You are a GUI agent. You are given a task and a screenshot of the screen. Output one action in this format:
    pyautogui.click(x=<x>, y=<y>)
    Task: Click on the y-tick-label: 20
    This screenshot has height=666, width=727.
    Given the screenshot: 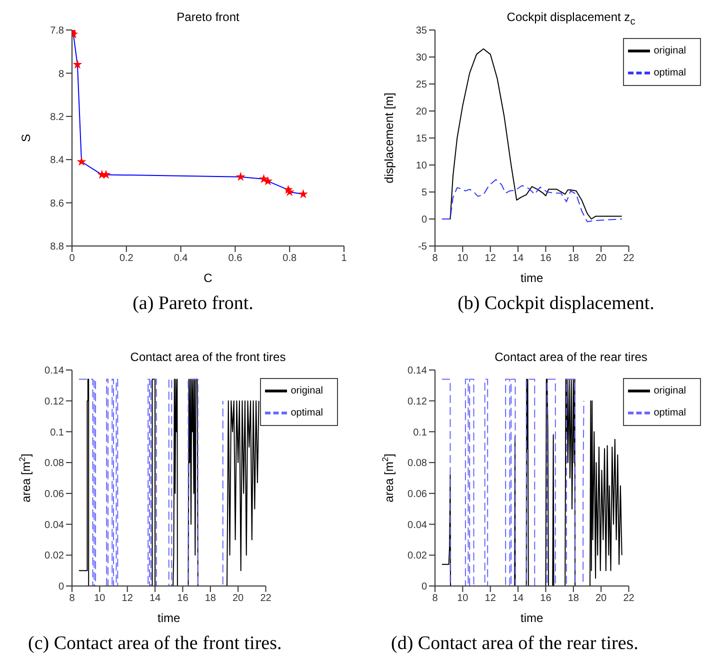 What is the action you would take?
    pyautogui.click(x=422, y=112)
    